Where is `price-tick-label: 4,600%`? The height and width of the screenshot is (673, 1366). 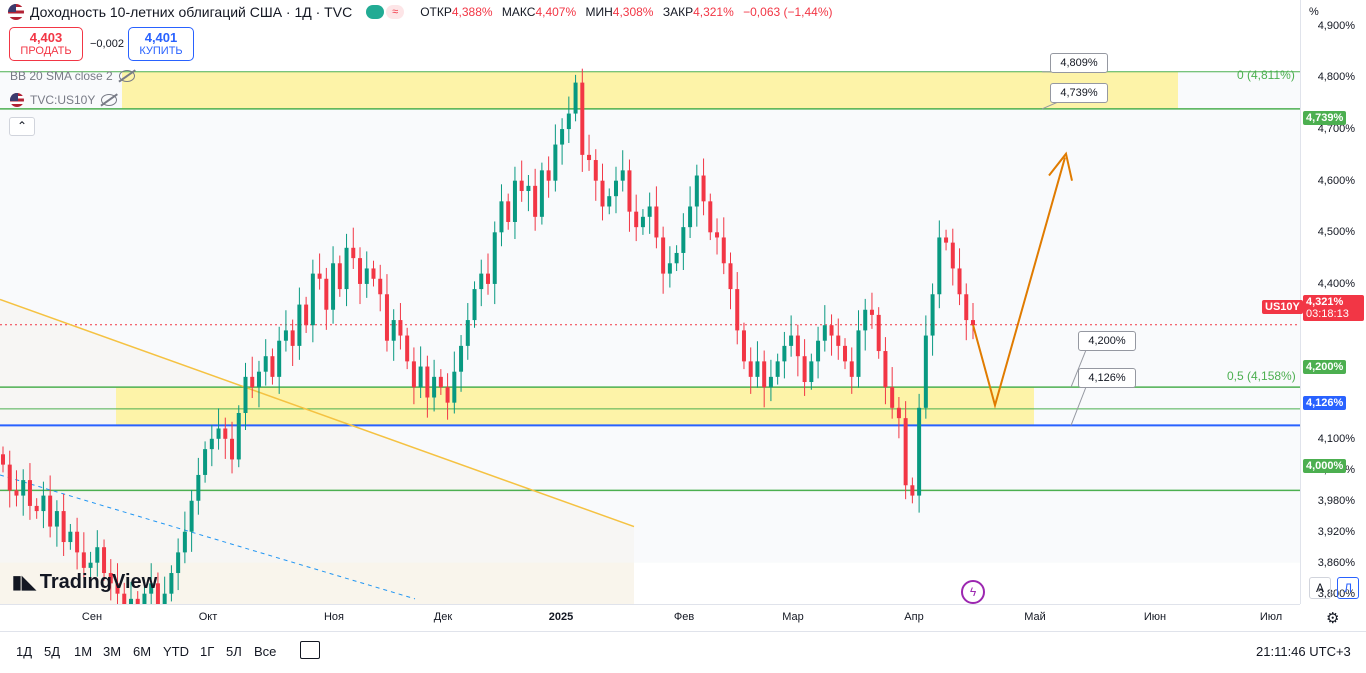 price-tick-label: 4,600% is located at coordinates (1336, 181).